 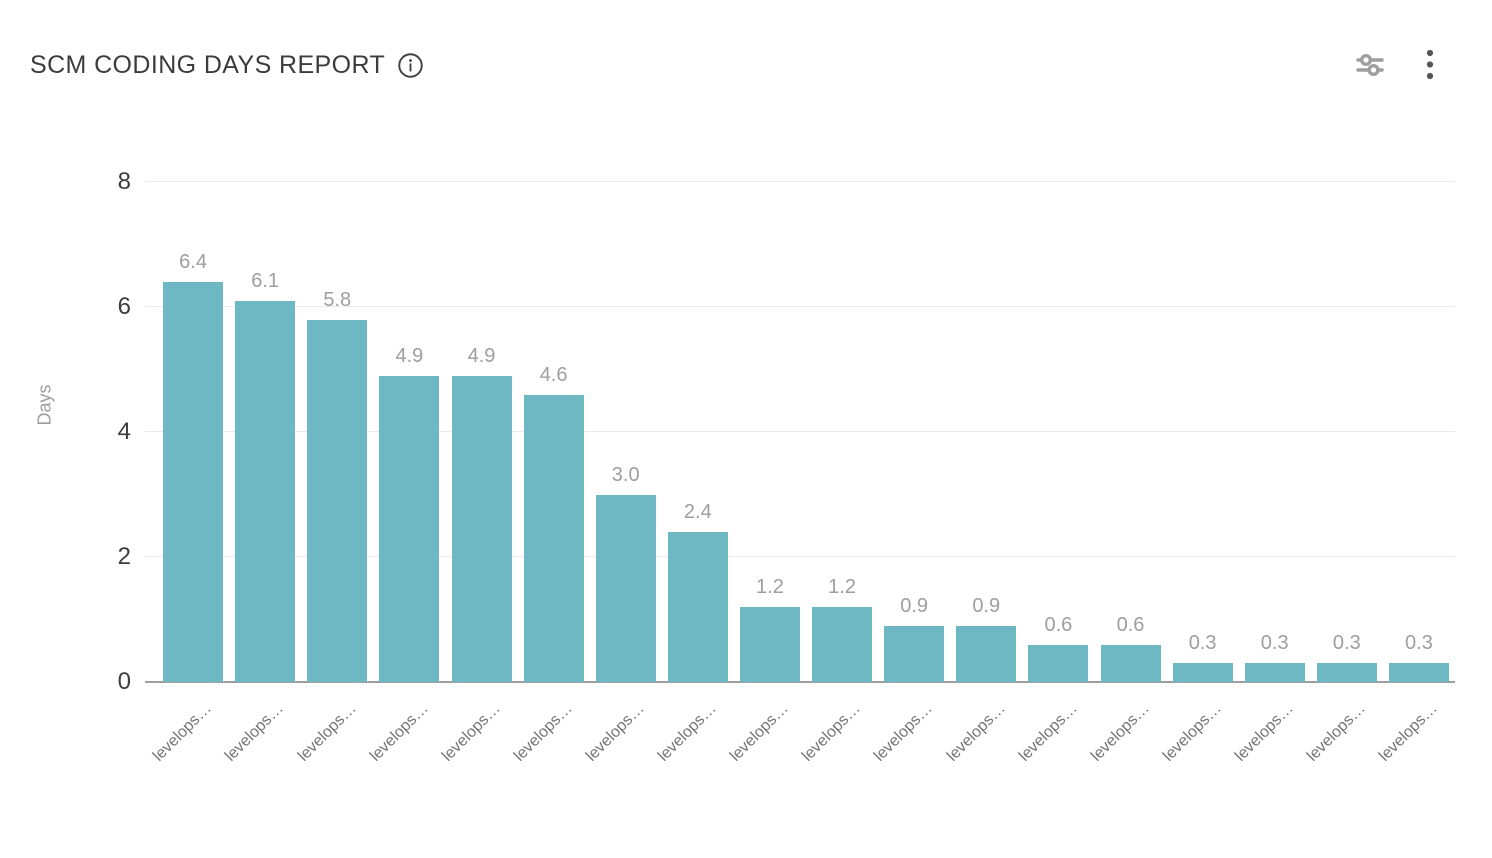 I want to click on info-icon, so click(x=410, y=65).